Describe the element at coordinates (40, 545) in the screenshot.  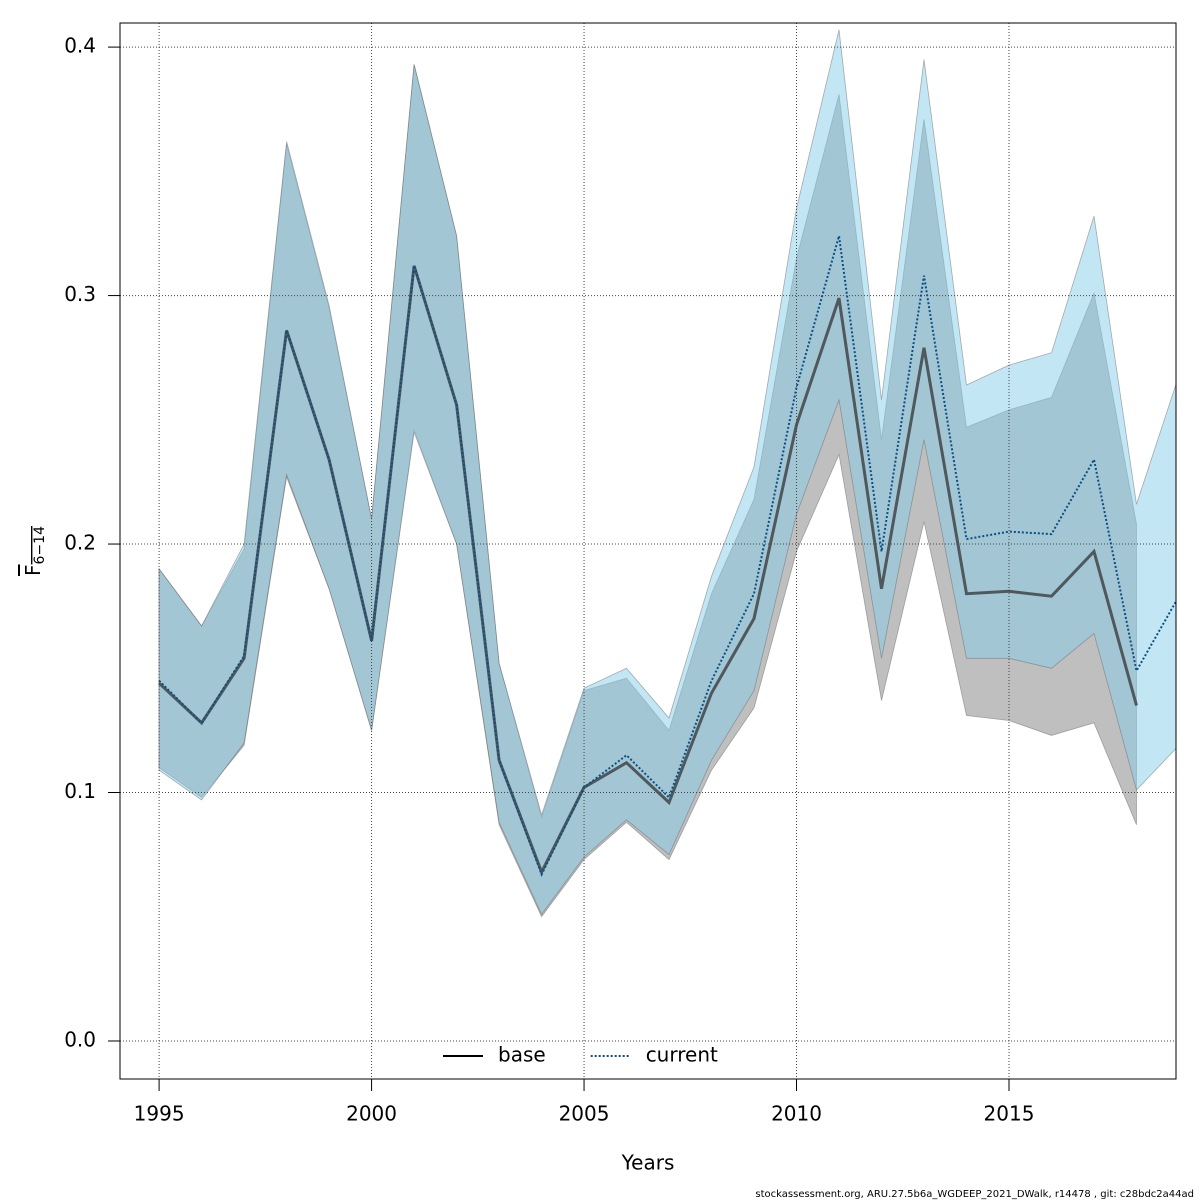
I see `y-label-subscript: 6−14` at that location.